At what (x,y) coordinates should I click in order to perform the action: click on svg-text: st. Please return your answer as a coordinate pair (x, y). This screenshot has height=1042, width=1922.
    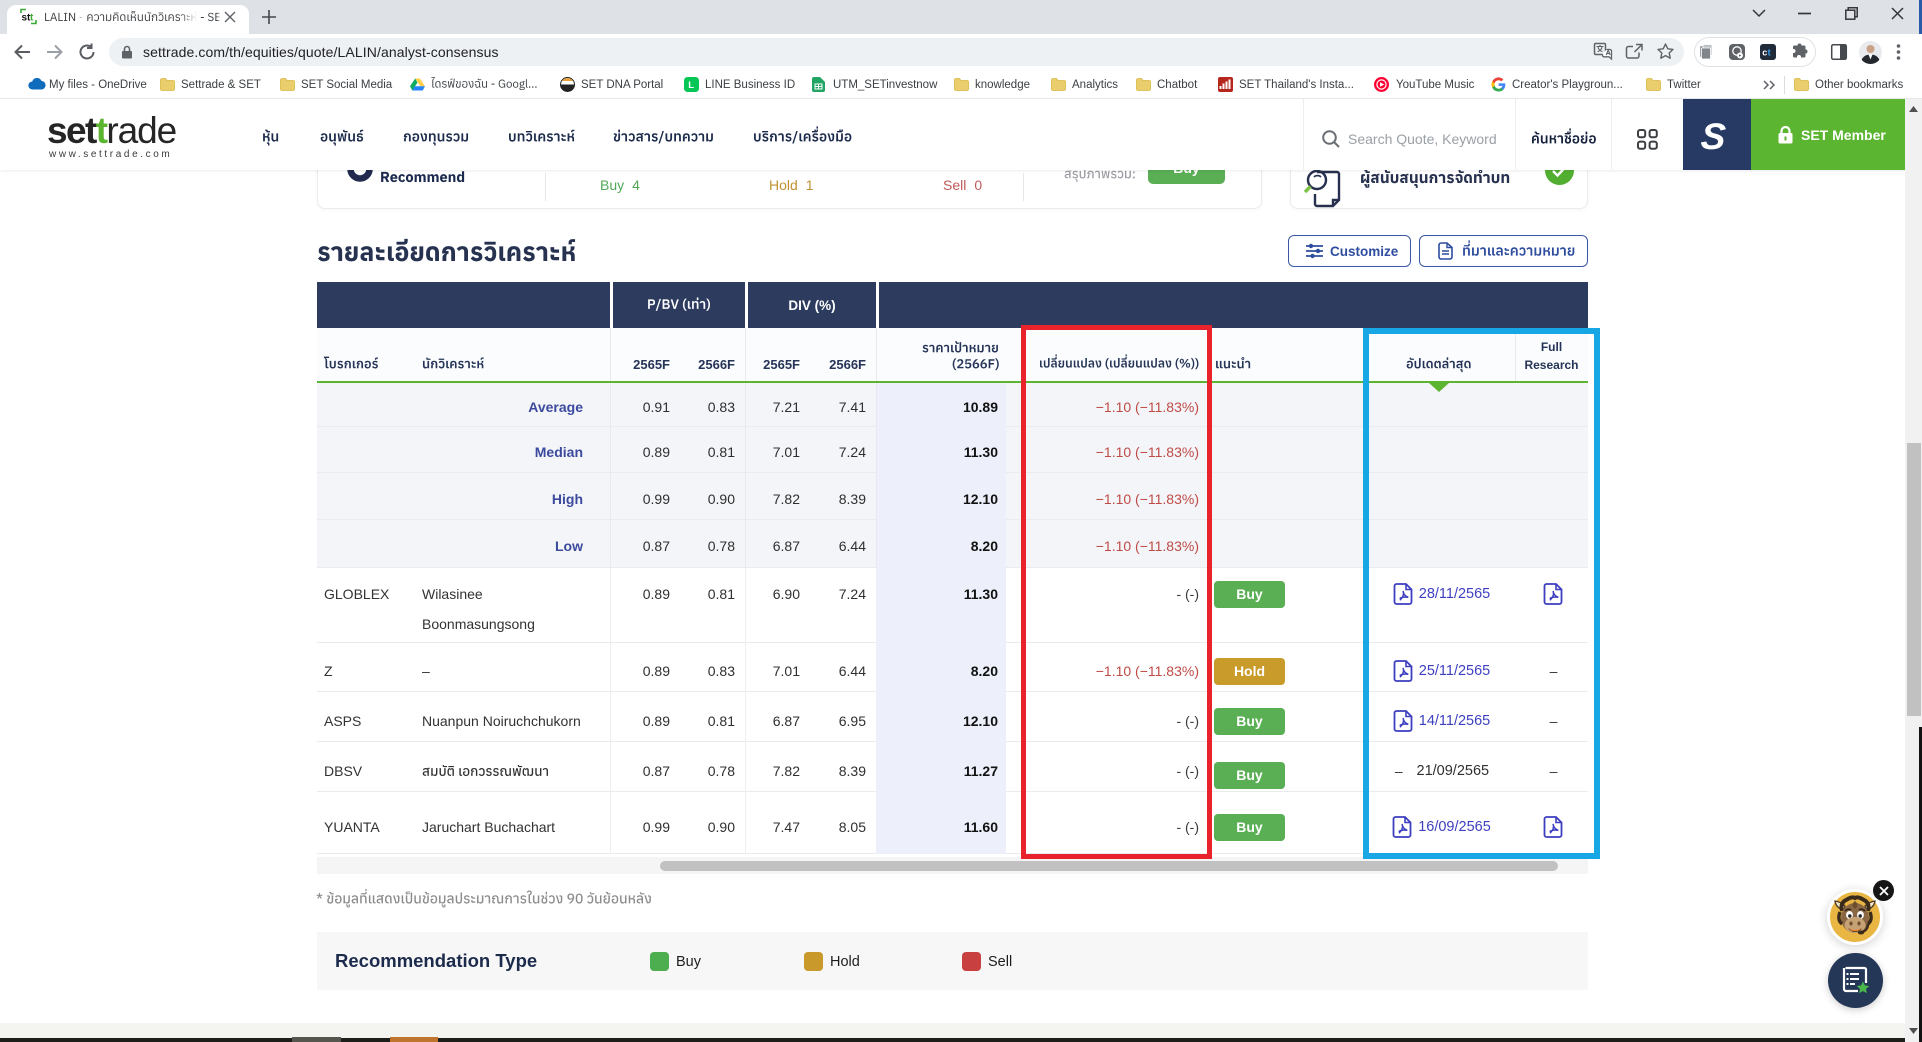
    Looking at the image, I should click on (27, 18).